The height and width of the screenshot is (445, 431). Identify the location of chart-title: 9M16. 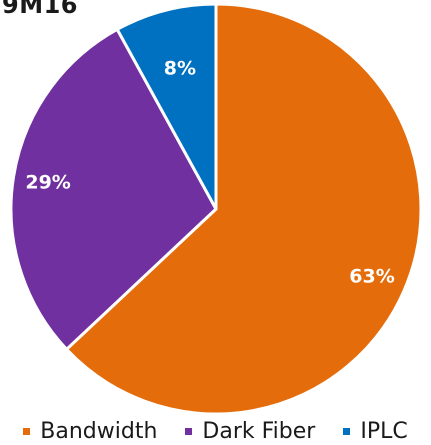
(40, 9).